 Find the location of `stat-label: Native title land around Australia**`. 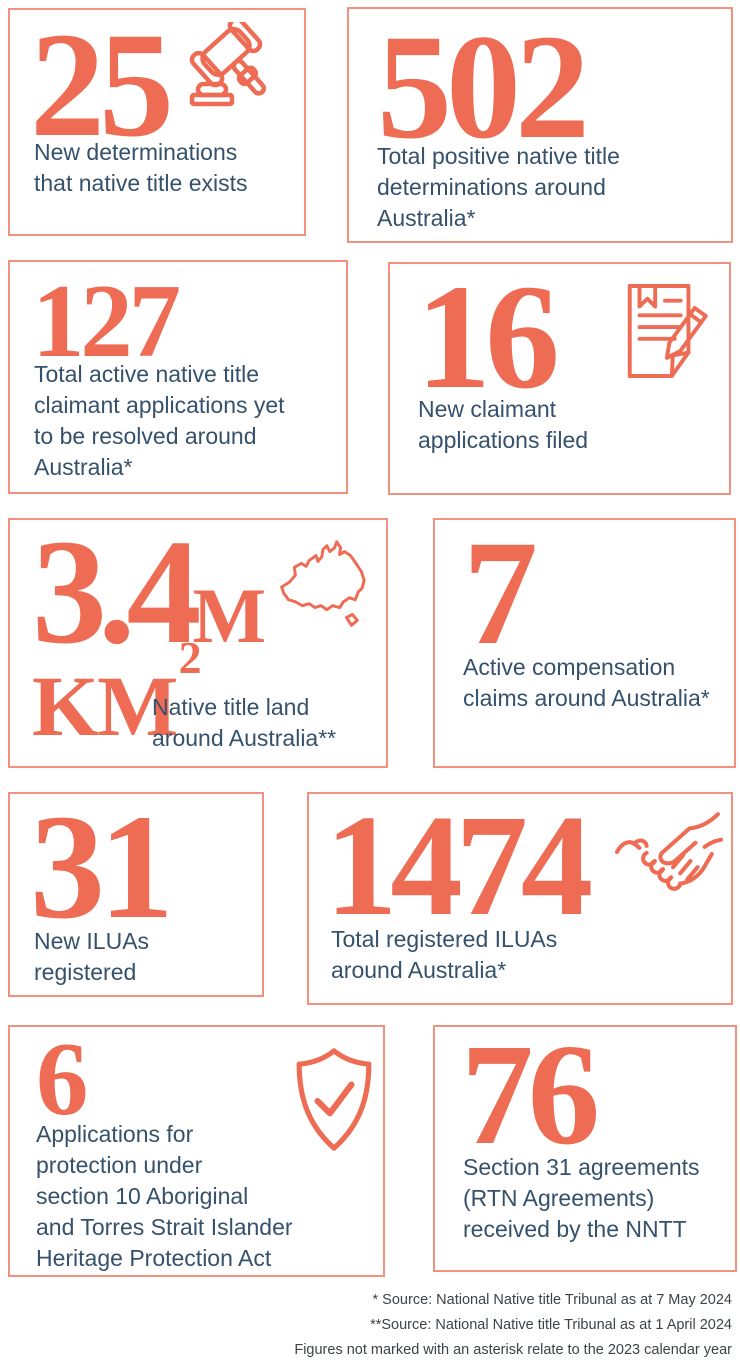

stat-label: Native title land around Australia** is located at coordinates (244, 722).